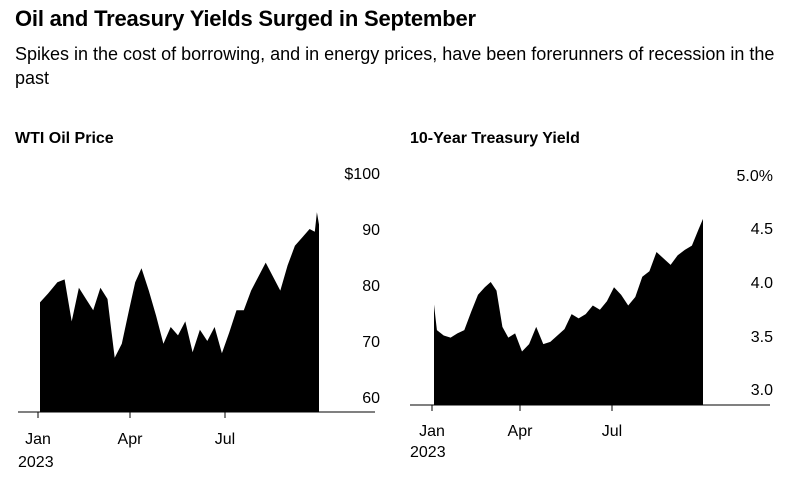 The height and width of the screenshot is (477, 801). I want to click on yield-y-tick-label: 3.5, so click(762, 337).